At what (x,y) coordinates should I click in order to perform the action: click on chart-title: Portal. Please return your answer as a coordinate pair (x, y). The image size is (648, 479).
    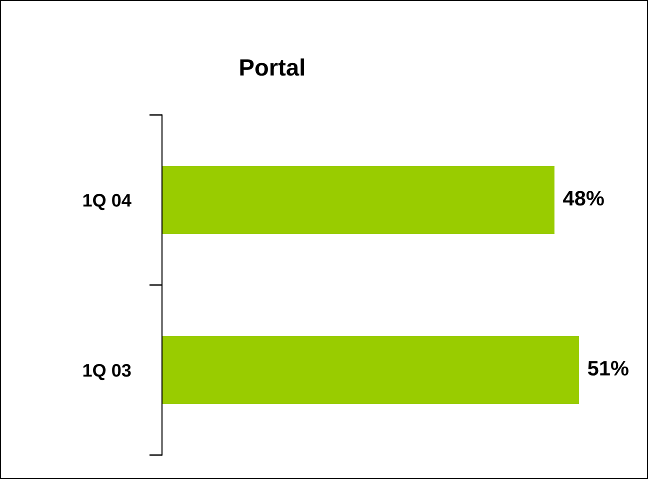
    Looking at the image, I should click on (272, 67).